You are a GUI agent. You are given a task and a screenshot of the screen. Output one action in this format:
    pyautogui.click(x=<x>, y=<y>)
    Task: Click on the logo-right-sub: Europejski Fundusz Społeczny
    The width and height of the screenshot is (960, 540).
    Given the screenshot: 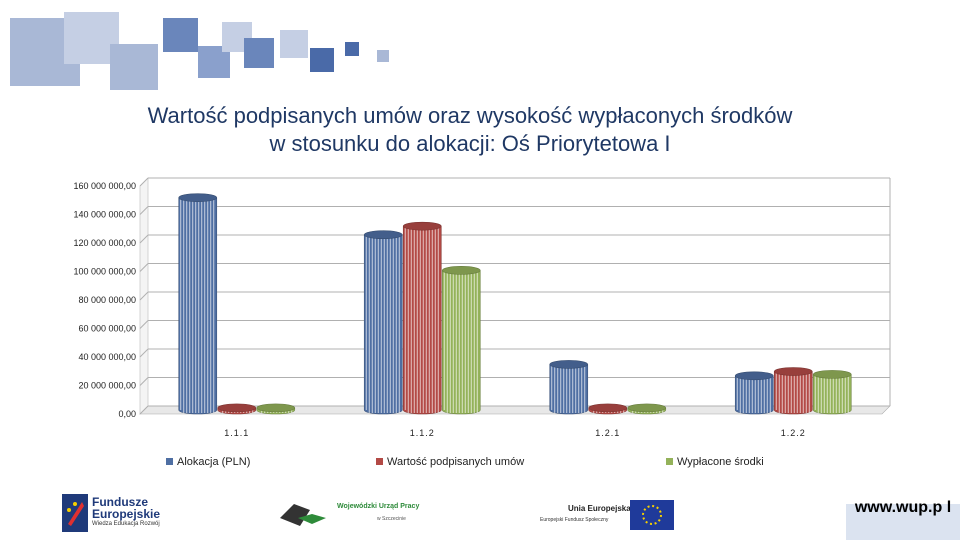 What is the action you would take?
    pyautogui.click(x=574, y=520)
    